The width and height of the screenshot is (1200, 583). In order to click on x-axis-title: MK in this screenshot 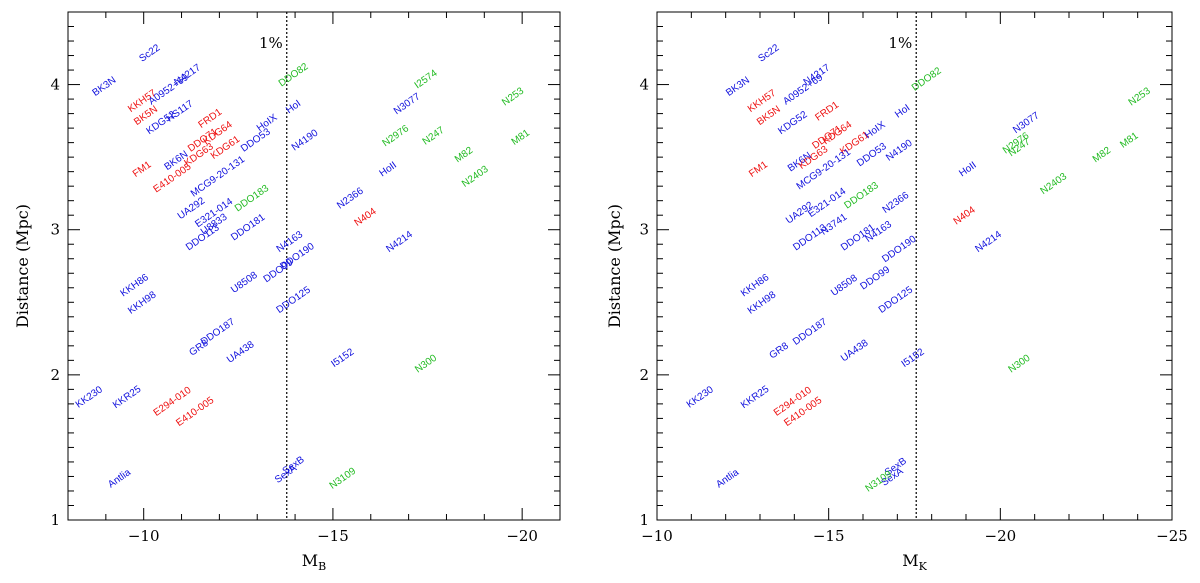, I will do `click(914, 562)`.